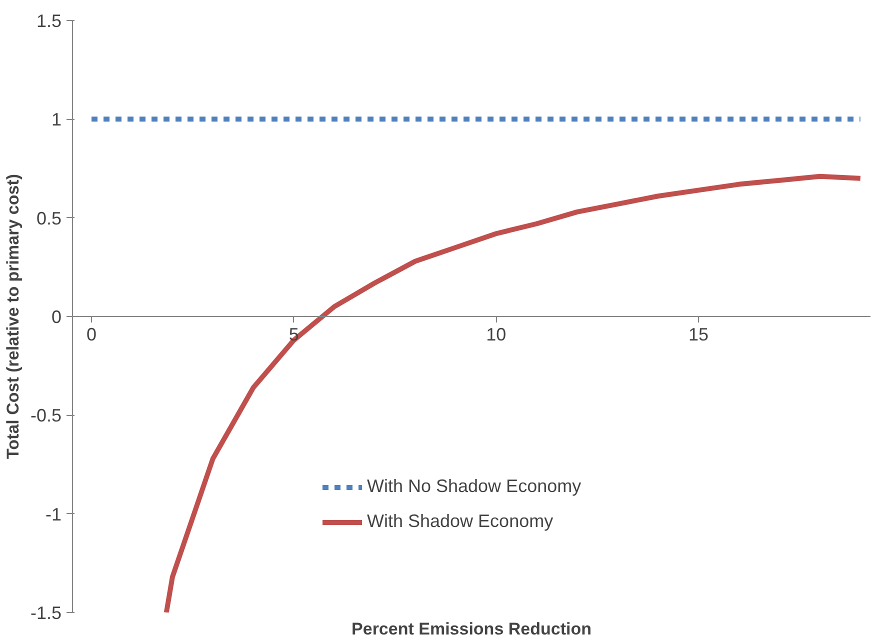 The image size is (872, 643). What do you see at coordinates (49, 218) in the screenshot?
I see `y-tick-label: 0.5` at bounding box center [49, 218].